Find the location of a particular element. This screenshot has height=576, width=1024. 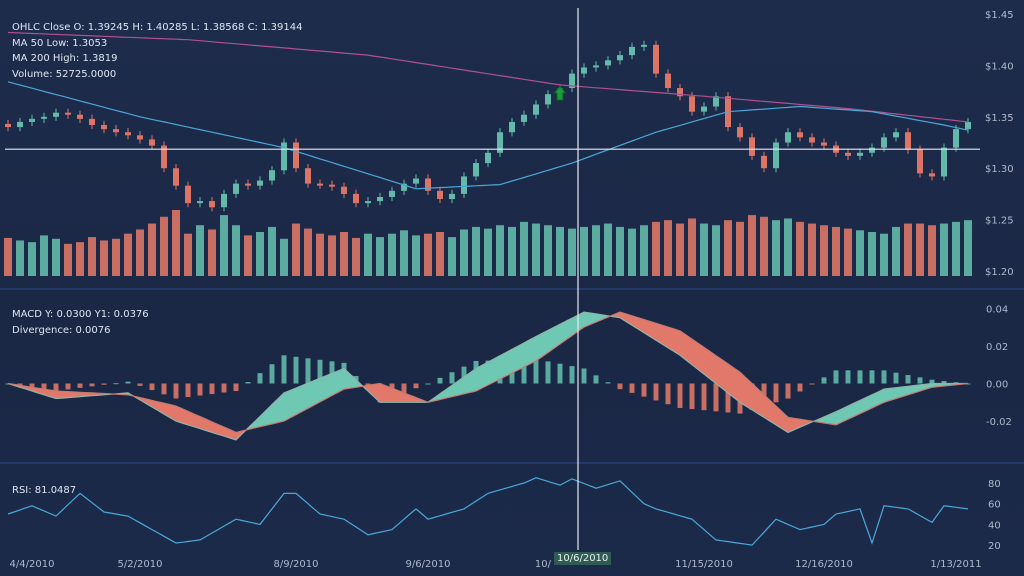

macd-tick-label: 0.04 is located at coordinates (997, 309).